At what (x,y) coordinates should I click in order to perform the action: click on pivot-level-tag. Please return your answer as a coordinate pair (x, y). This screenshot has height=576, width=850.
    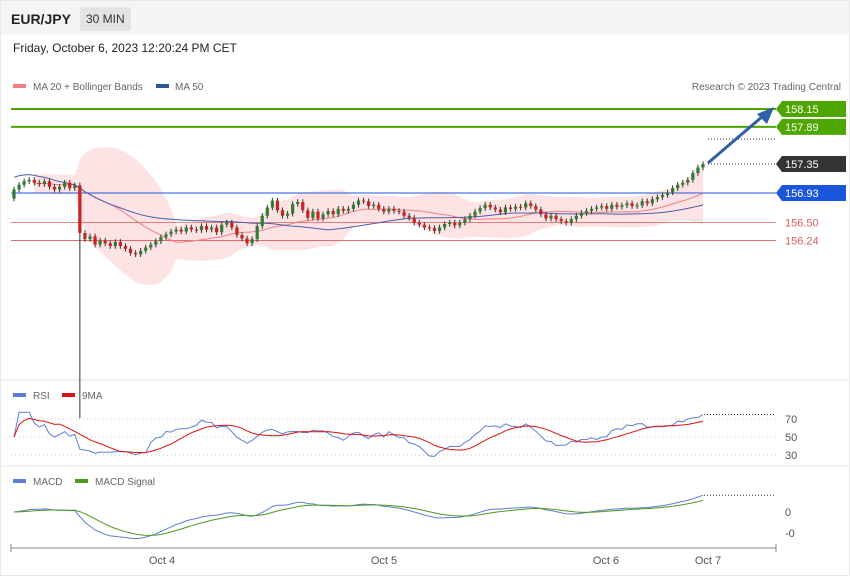
    Looking at the image, I should click on (811, 193).